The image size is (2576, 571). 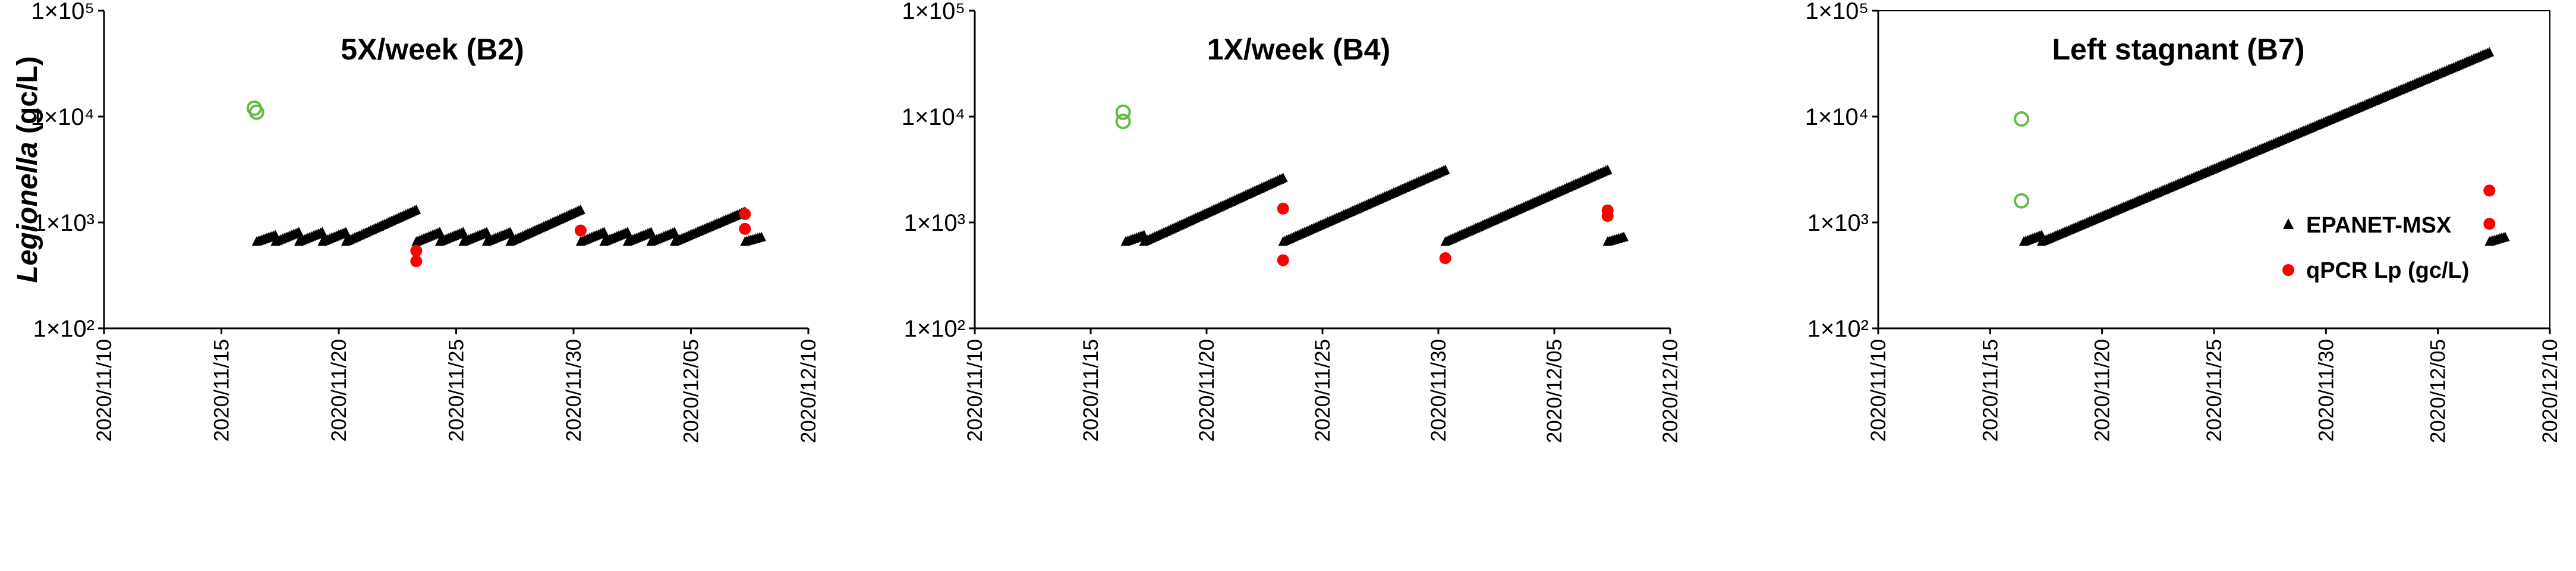 I want to click on chart-title: Left stagnant (B7), so click(x=2178, y=49).